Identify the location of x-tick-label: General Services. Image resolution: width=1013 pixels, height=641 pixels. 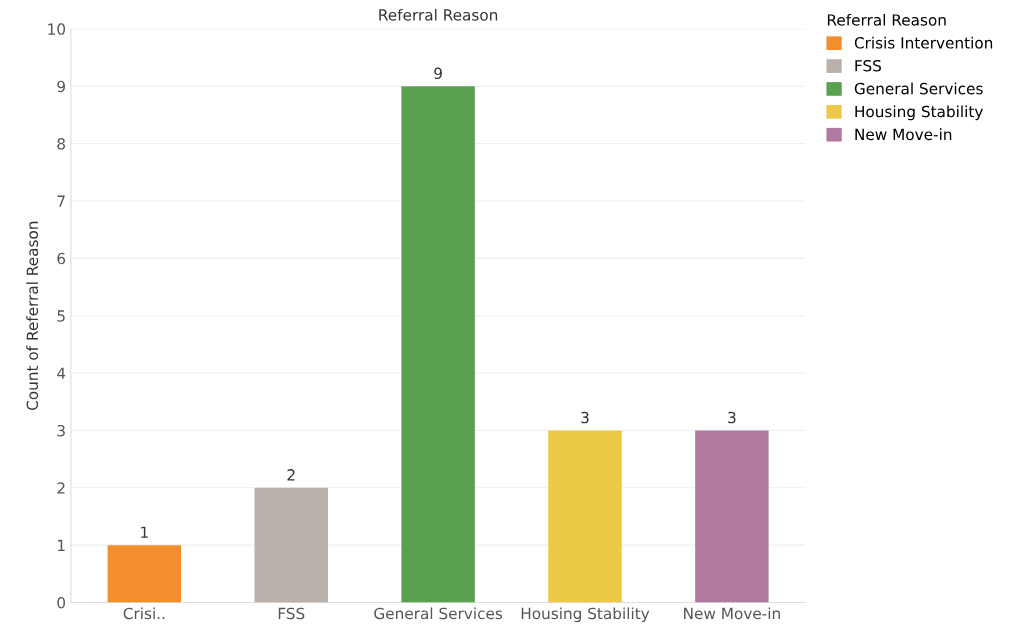
(438, 613).